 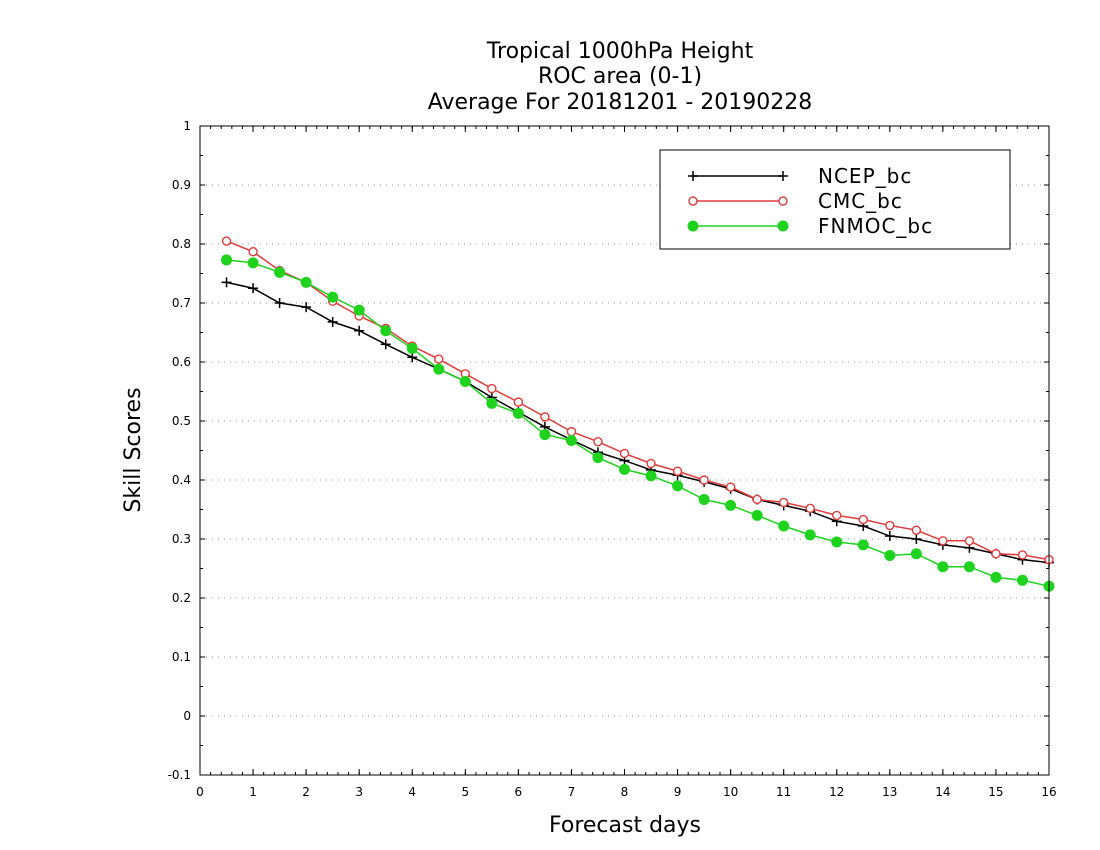 What do you see at coordinates (625, 792) in the screenshot?
I see `x-tick-label: 8` at bounding box center [625, 792].